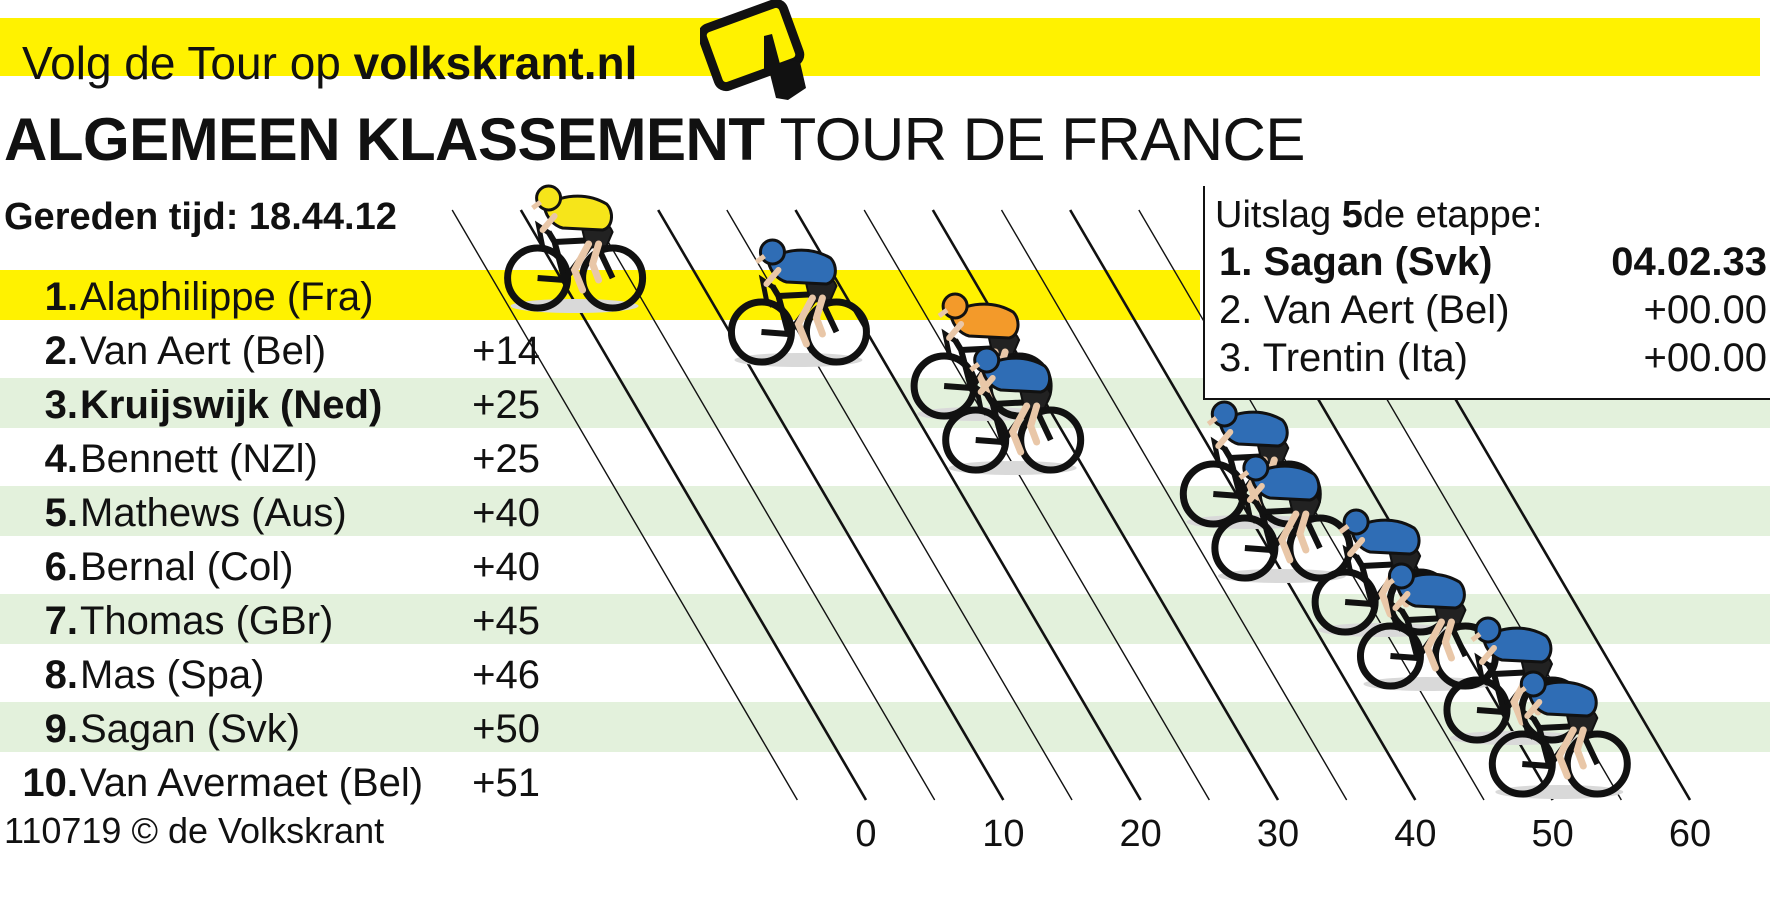 Image resolution: width=1770 pixels, height=918 pixels. Describe the element at coordinates (1278, 215) in the screenshot. I see `stage-result-prefix: Uitslag` at that location.